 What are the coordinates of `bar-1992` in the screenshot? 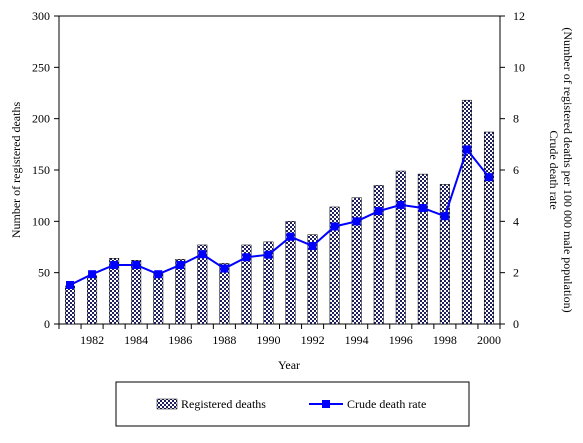 It's located at (312, 279).